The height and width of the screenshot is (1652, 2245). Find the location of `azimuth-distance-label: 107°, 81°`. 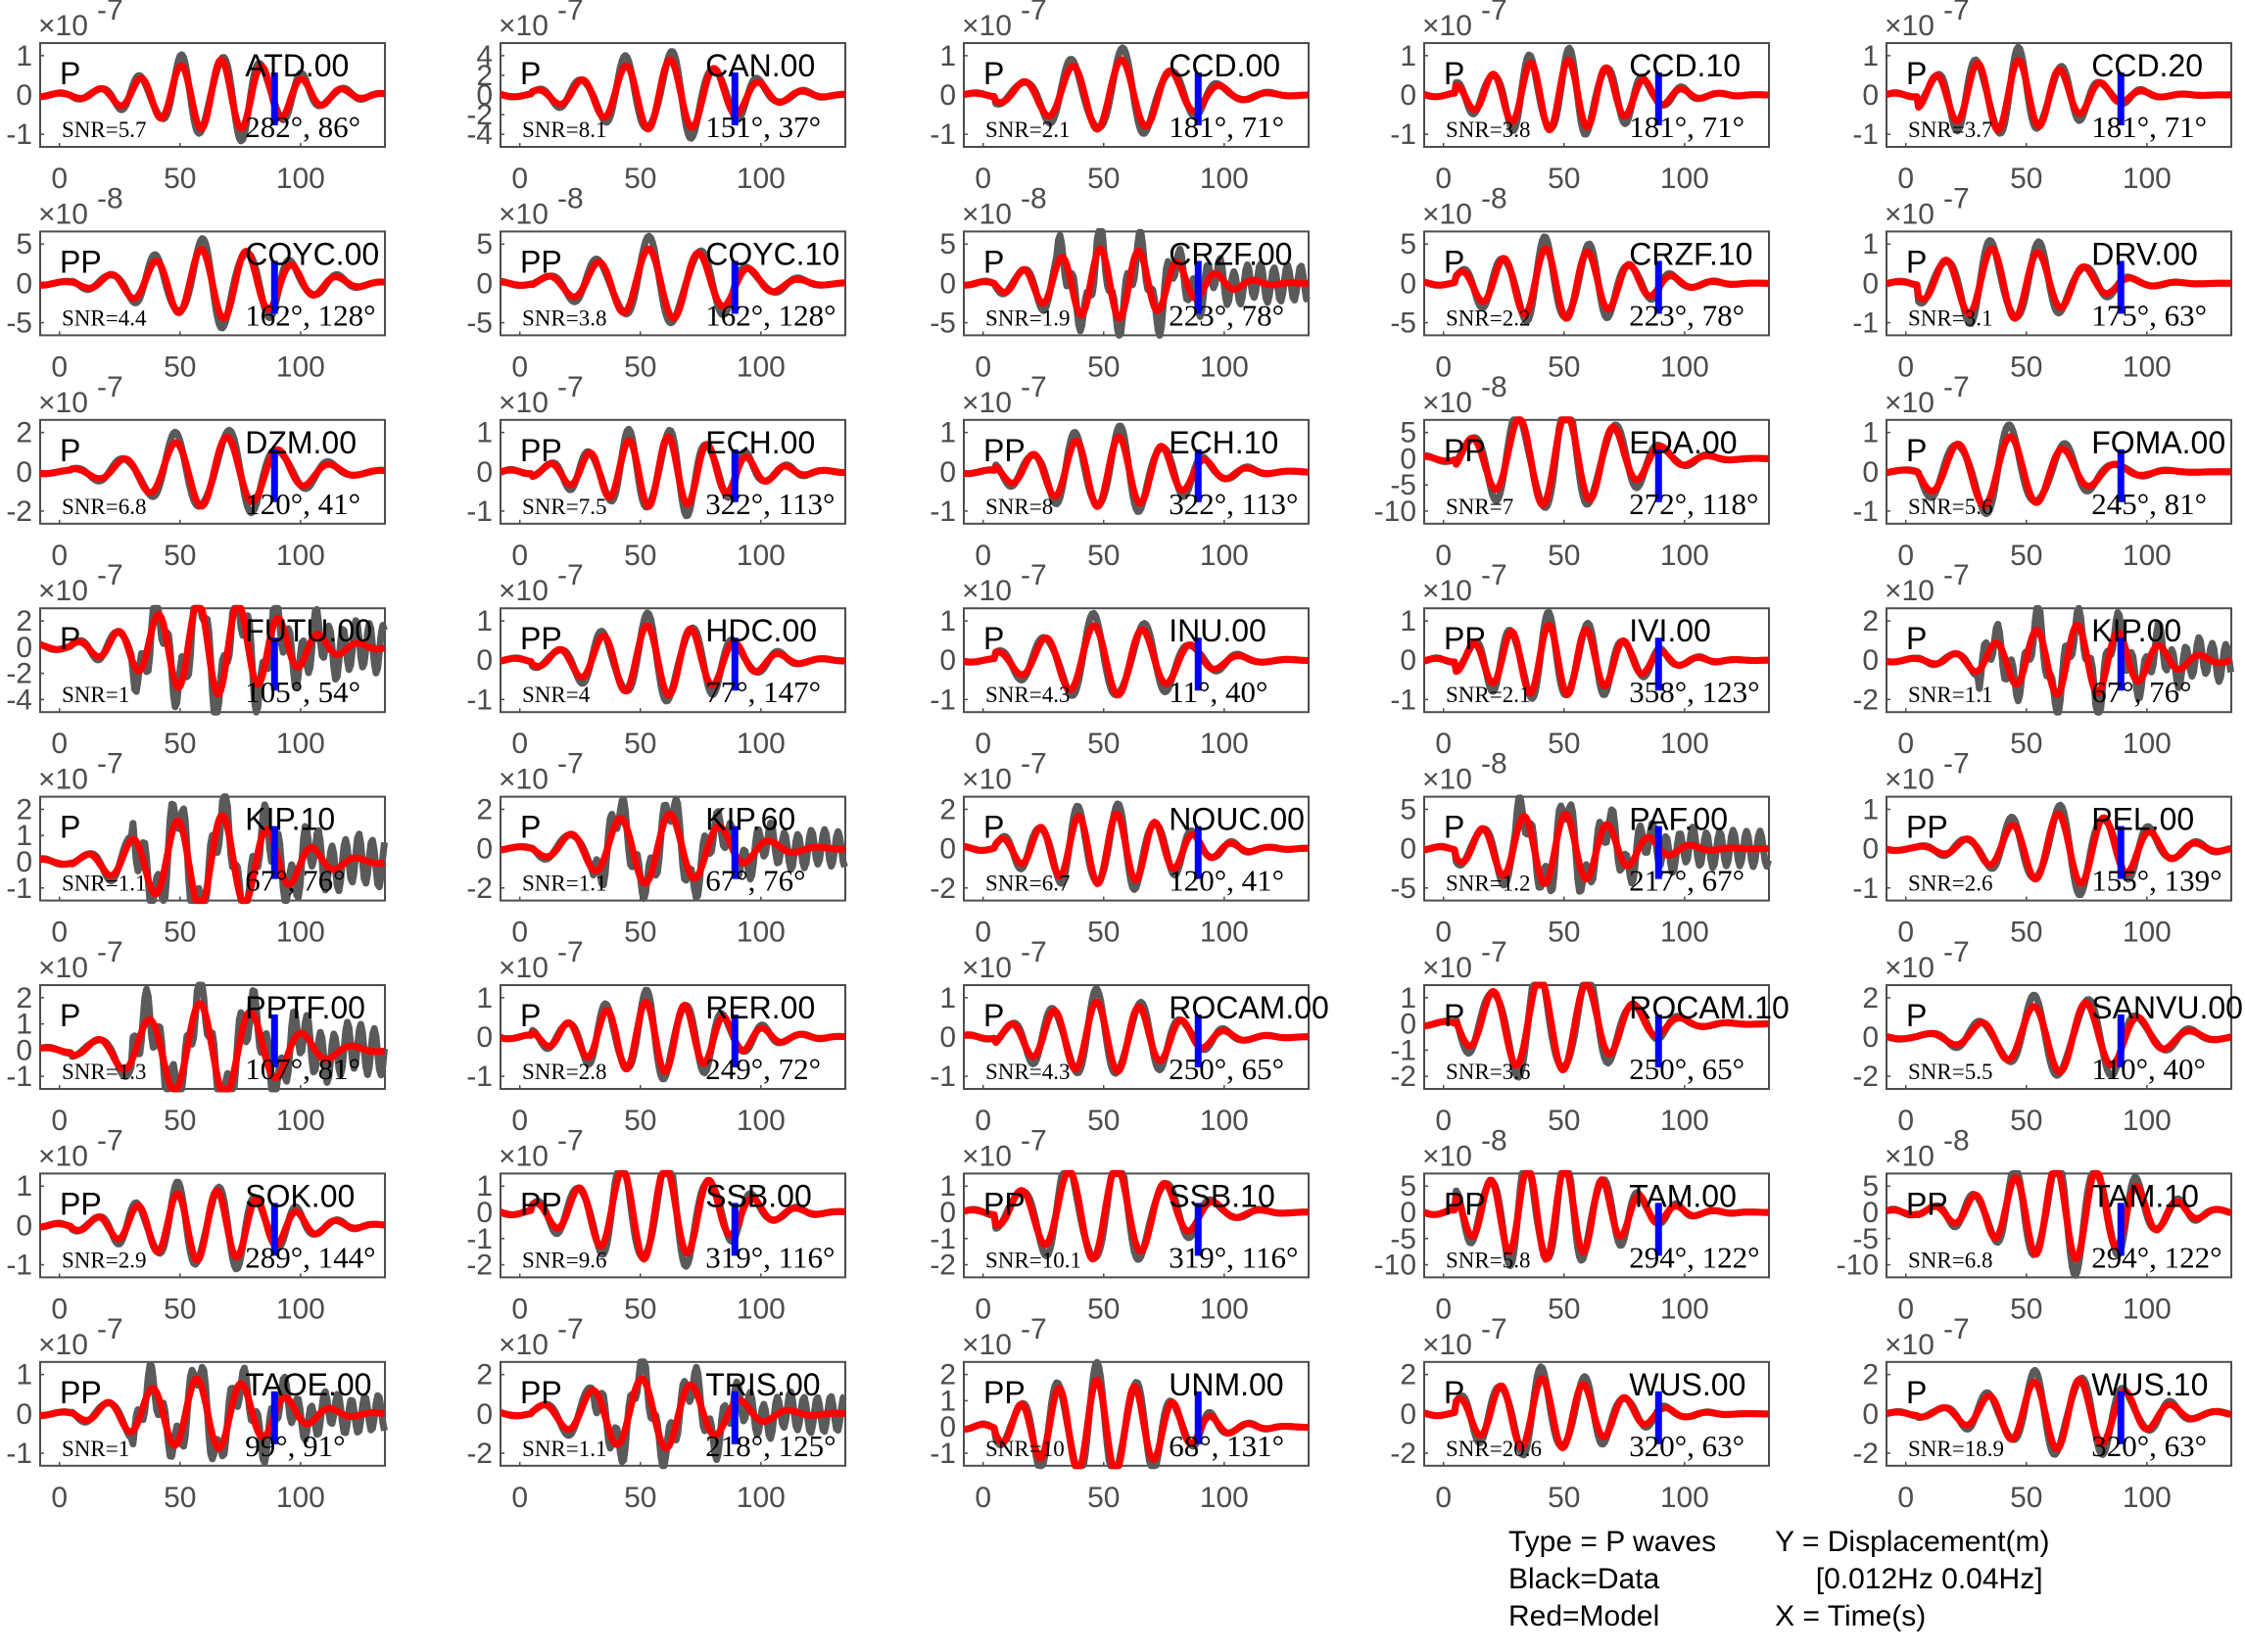

azimuth-distance-label: 107°, 81° is located at coordinates (302, 1069).